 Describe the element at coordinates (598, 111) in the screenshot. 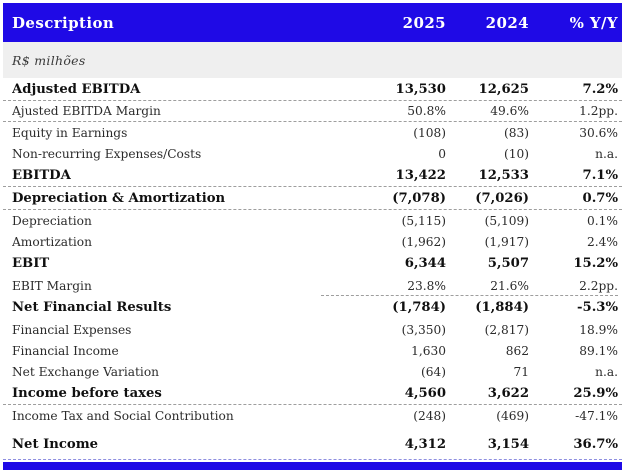

I see `row-value-yoy: 1.2pp.` at that location.